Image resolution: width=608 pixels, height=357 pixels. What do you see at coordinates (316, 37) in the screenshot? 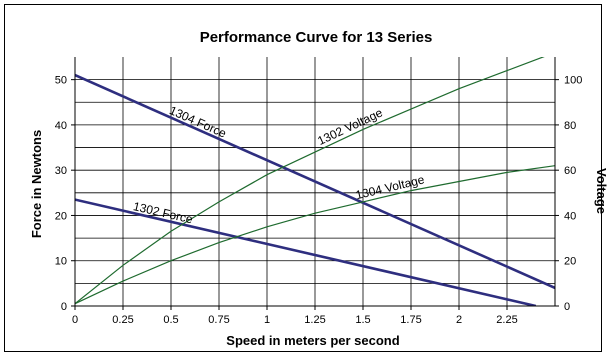
I see `chart-title: Performance Curve for 13 Series` at bounding box center [316, 37].